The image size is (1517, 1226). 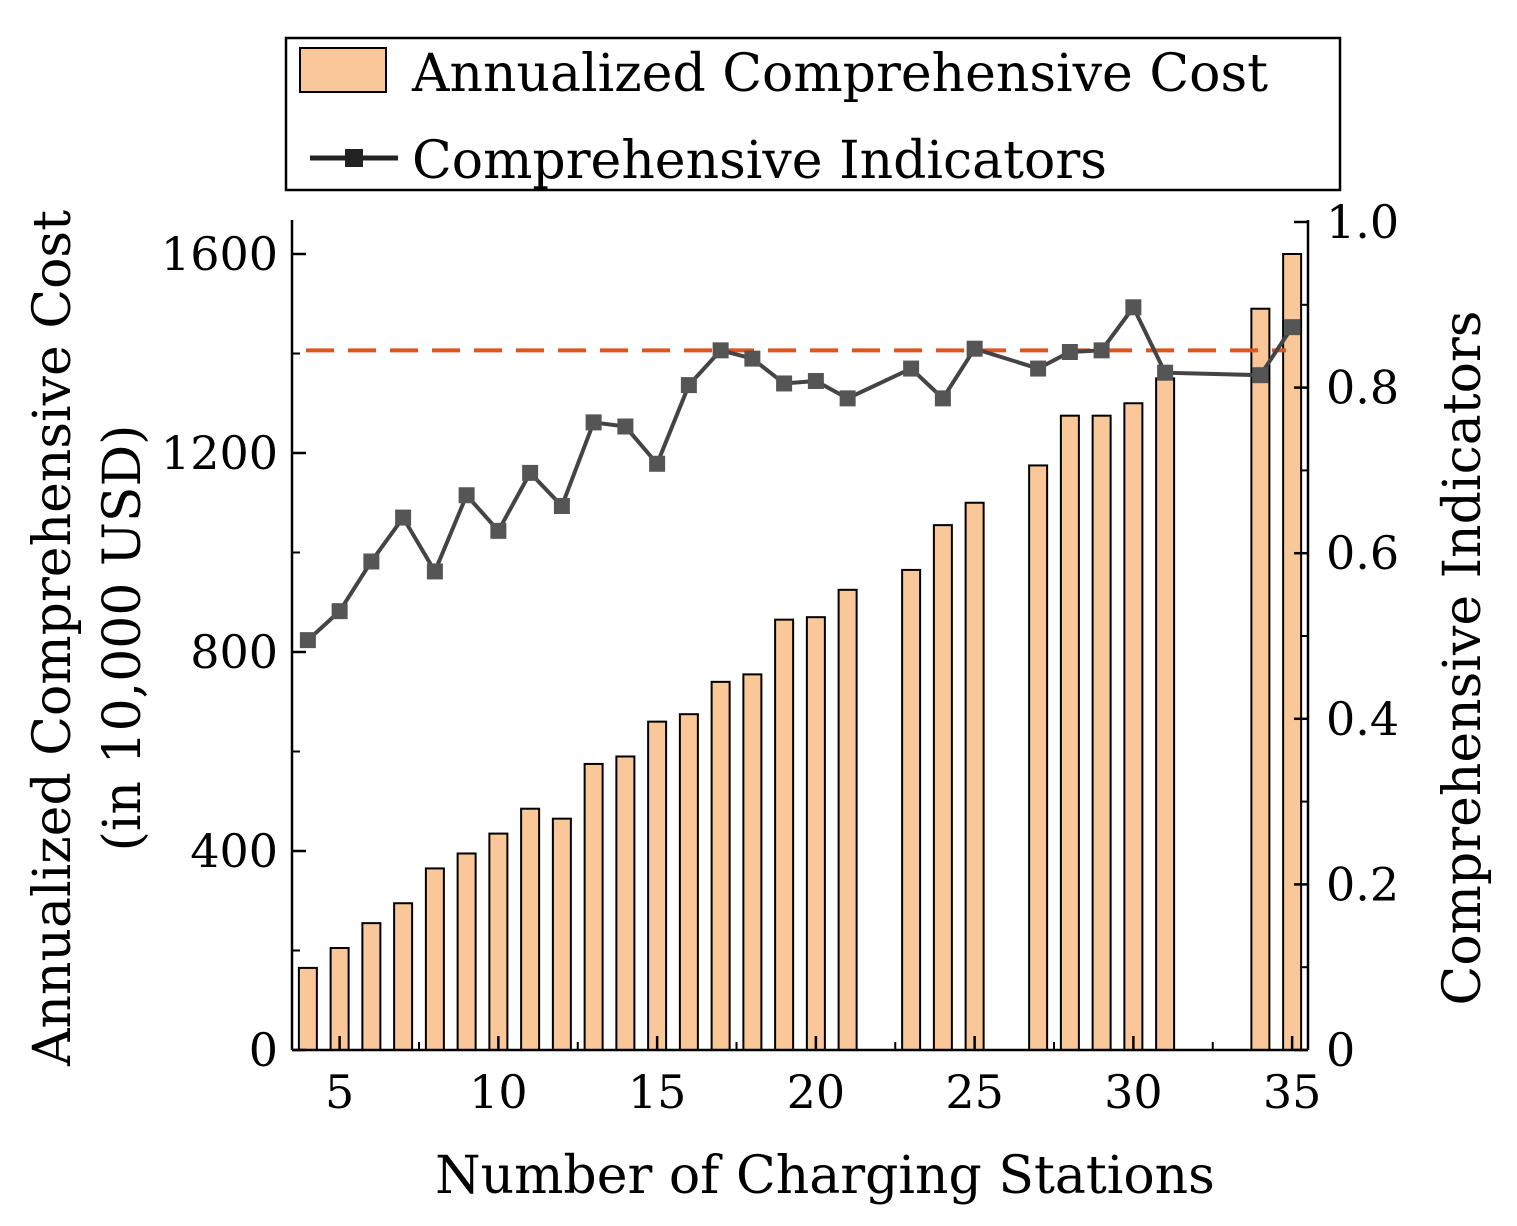 I want to click on legend-label-indicator: Comprehensive Indicators, so click(x=759, y=161).